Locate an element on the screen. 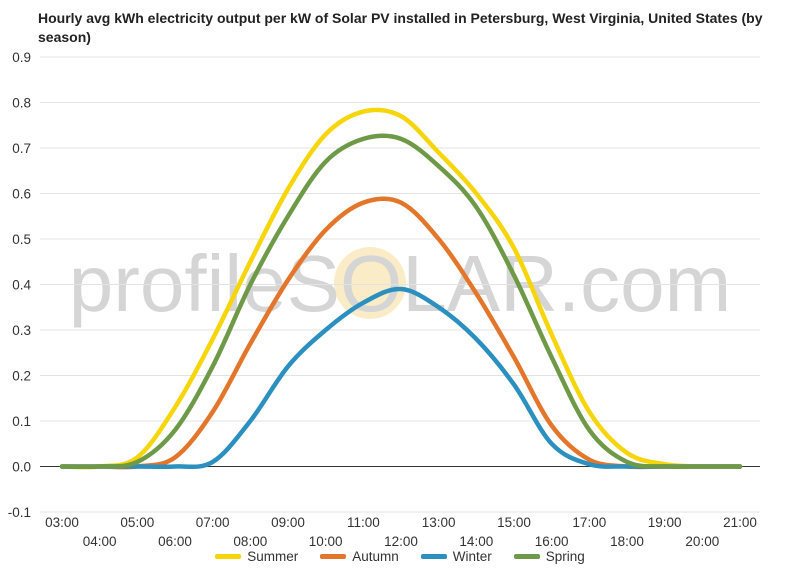  y-tick-label: -0.1 is located at coordinates (19, 512).